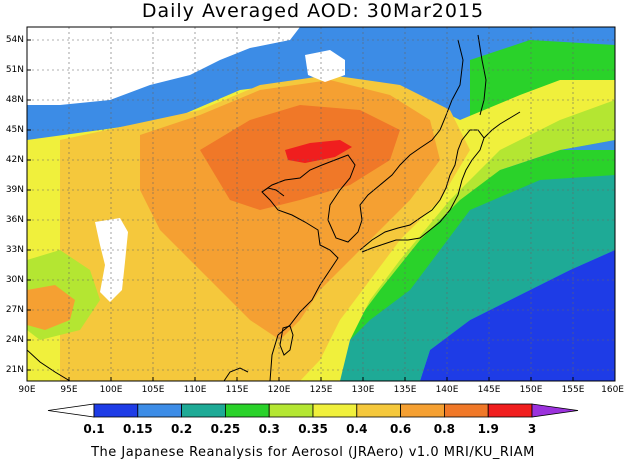 Image resolution: width=626 pixels, height=463 pixels. What do you see at coordinates (444, 429) in the screenshot?
I see `colorbar-label: 0.8` at bounding box center [444, 429].